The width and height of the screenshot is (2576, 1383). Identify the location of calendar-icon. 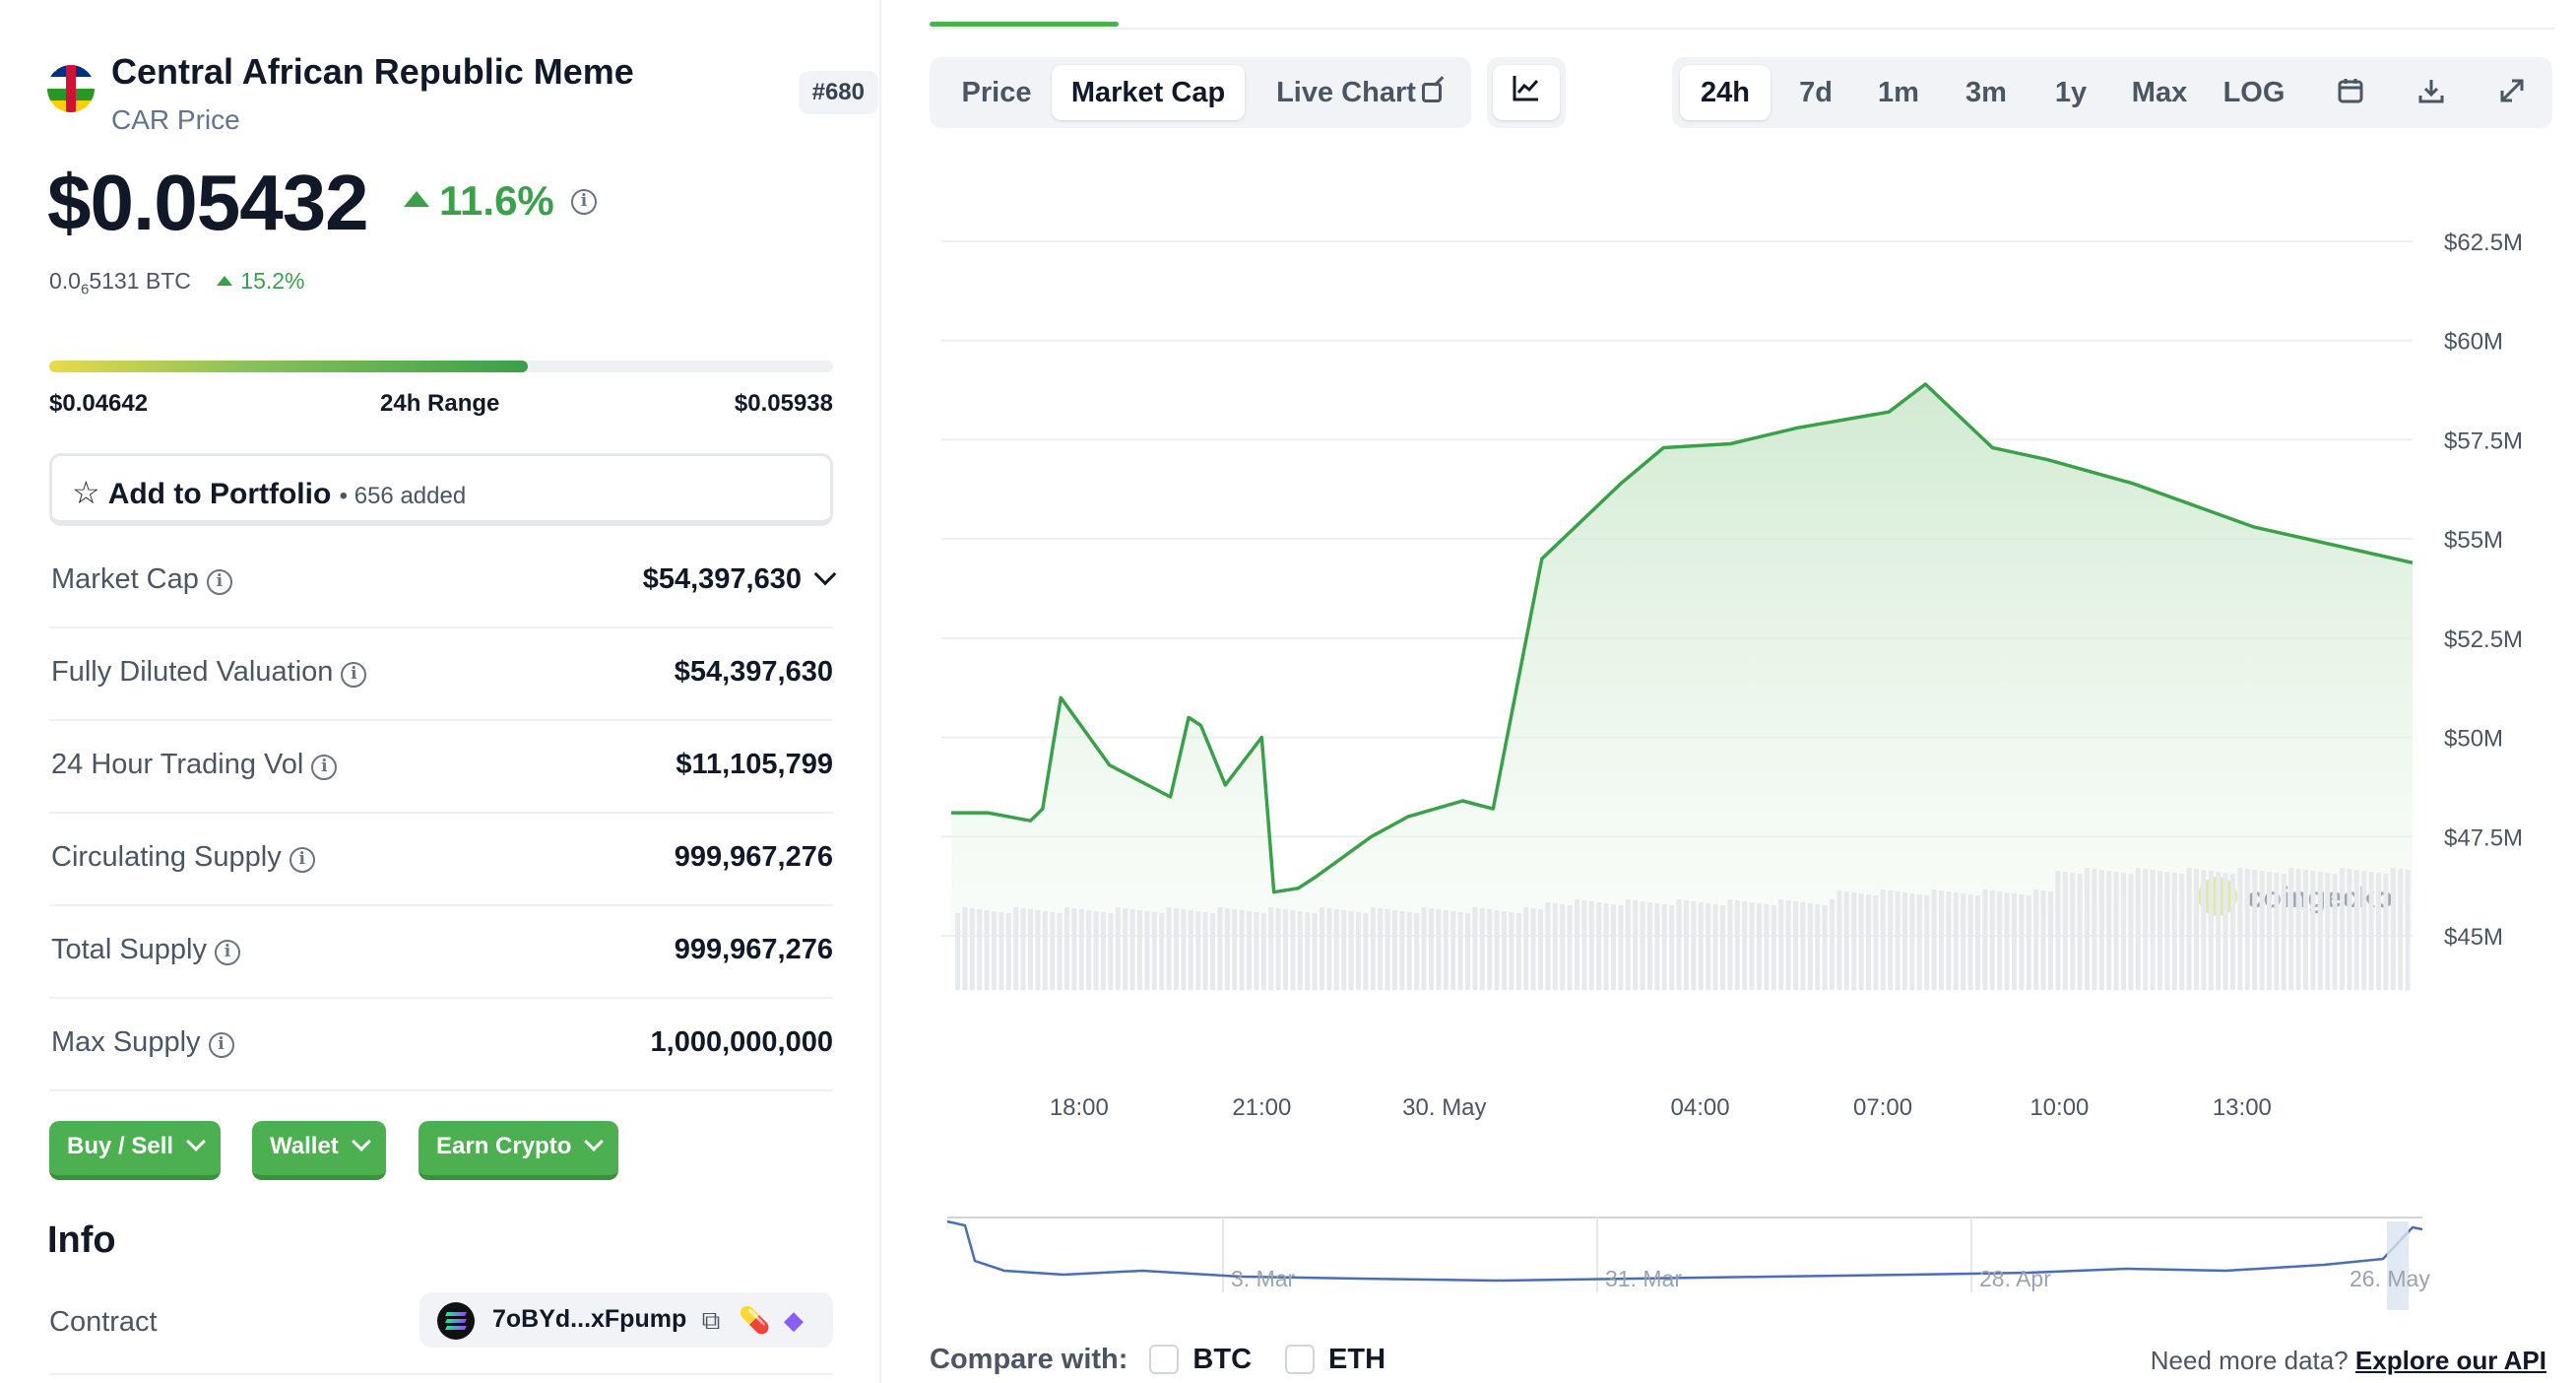
(2350, 92).